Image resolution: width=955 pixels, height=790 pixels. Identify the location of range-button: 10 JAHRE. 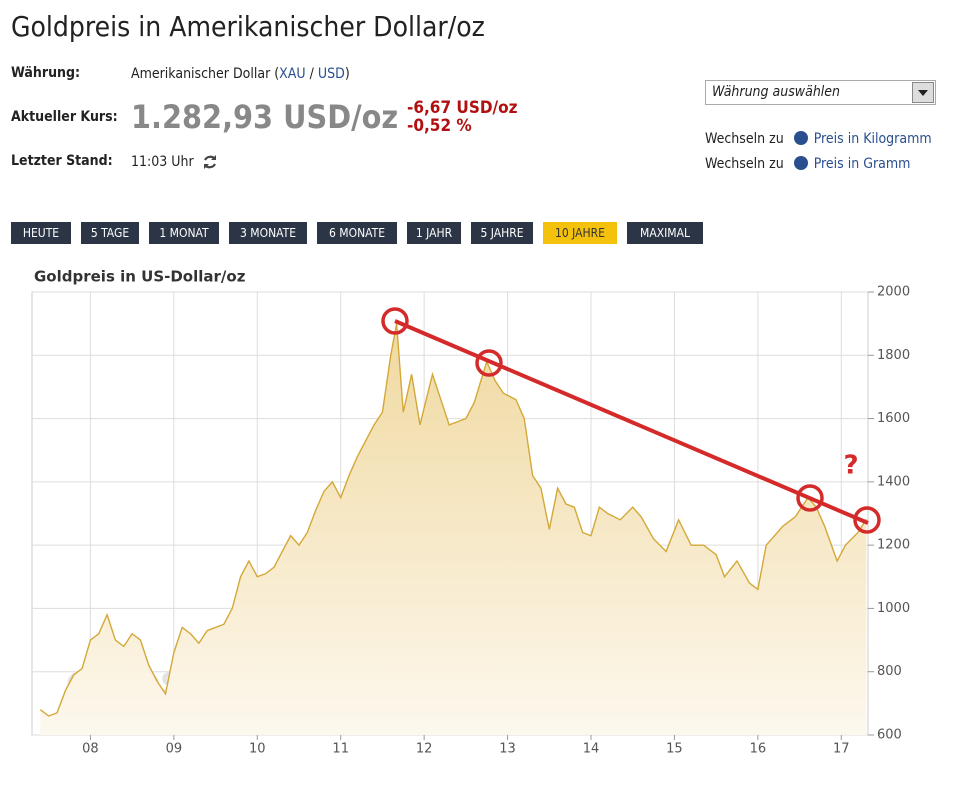
(580, 233).